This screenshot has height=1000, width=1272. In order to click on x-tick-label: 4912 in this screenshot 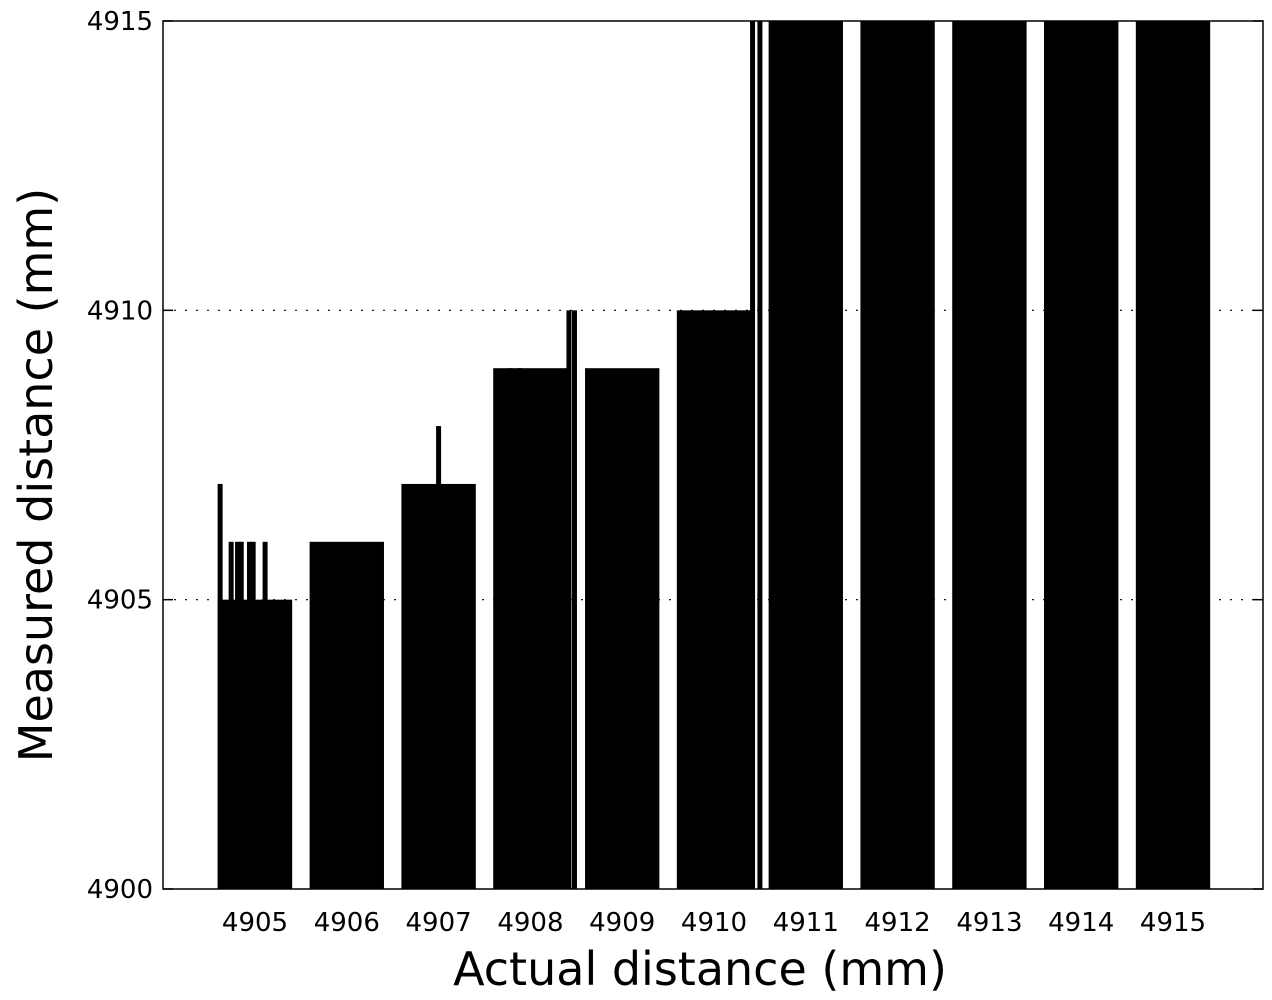, I will do `click(898, 923)`.